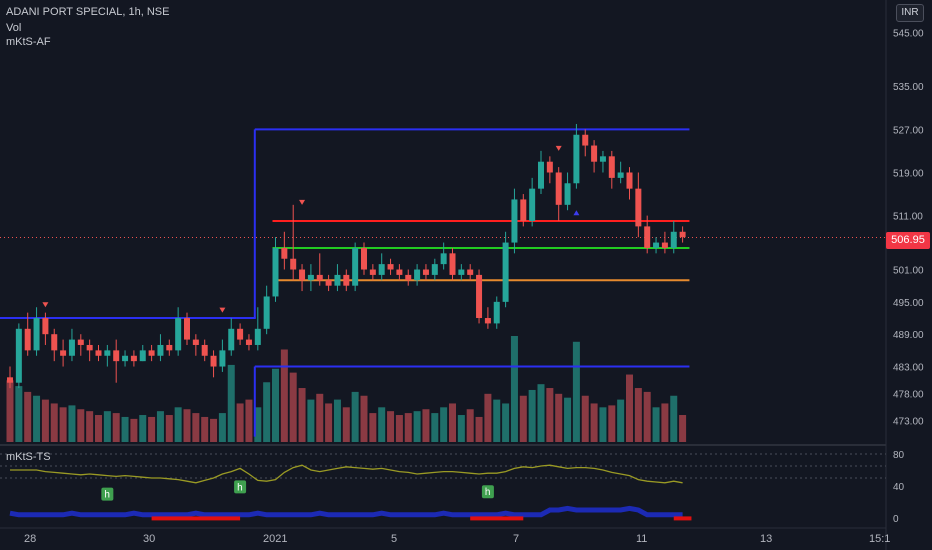 The width and height of the screenshot is (932, 550). I want to click on time-tick-label: 15:1, so click(879, 539).